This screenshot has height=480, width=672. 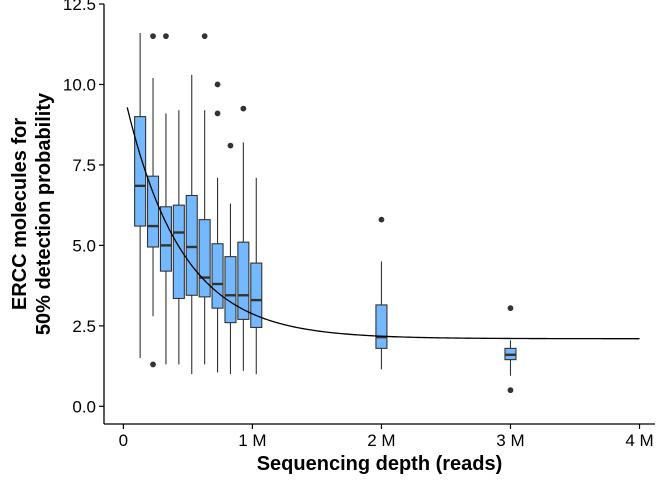 What do you see at coordinates (84, 406) in the screenshot?
I see `y-tick-label: 0.0` at bounding box center [84, 406].